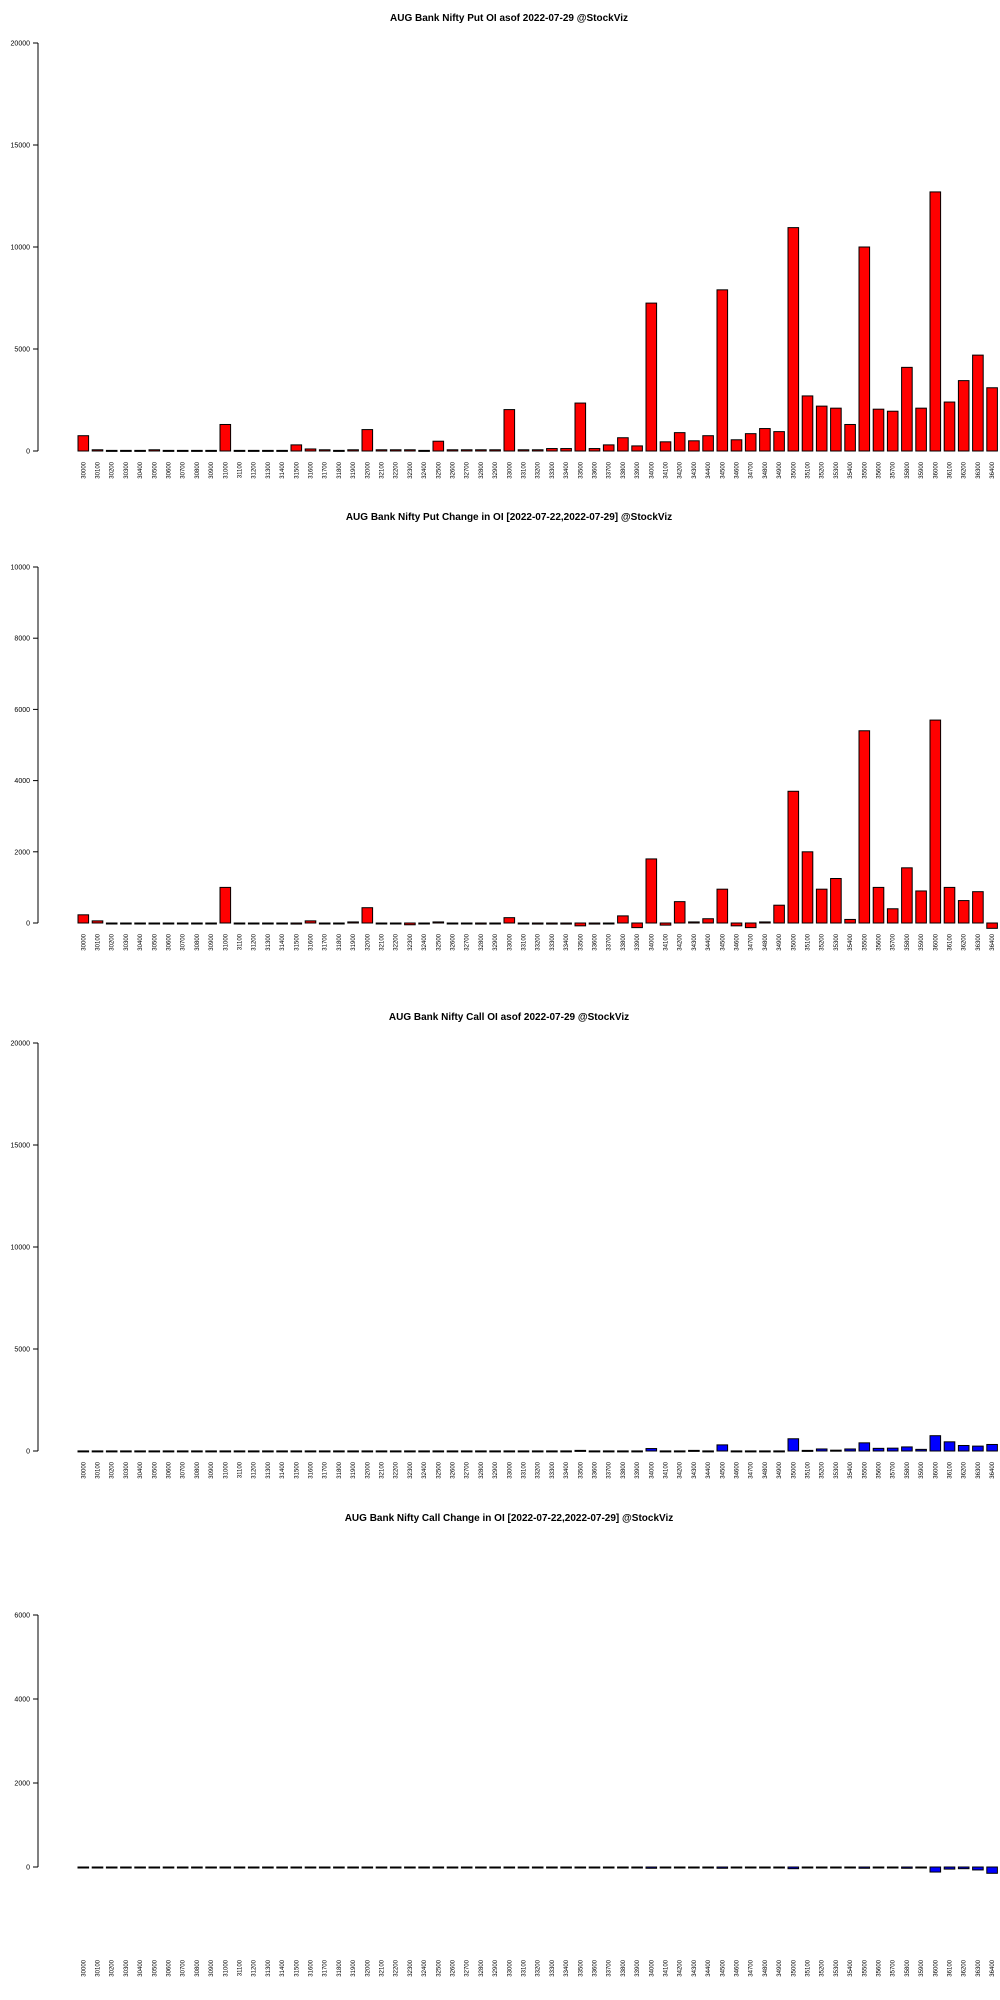  Describe the element at coordinates (454, 1967) in the screenshot. I see `x-tick-label: 32600` at that location.